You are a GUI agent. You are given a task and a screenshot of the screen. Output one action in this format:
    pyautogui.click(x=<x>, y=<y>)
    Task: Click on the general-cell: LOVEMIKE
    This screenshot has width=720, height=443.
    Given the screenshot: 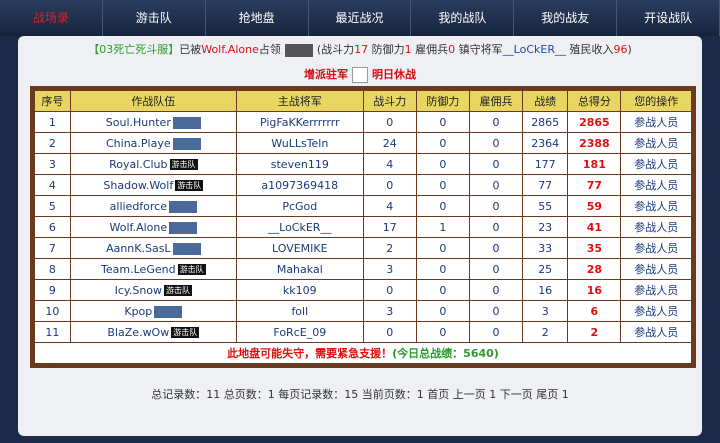 What is the action you would take?
    pyautogui.click(x=299, y=248)
    